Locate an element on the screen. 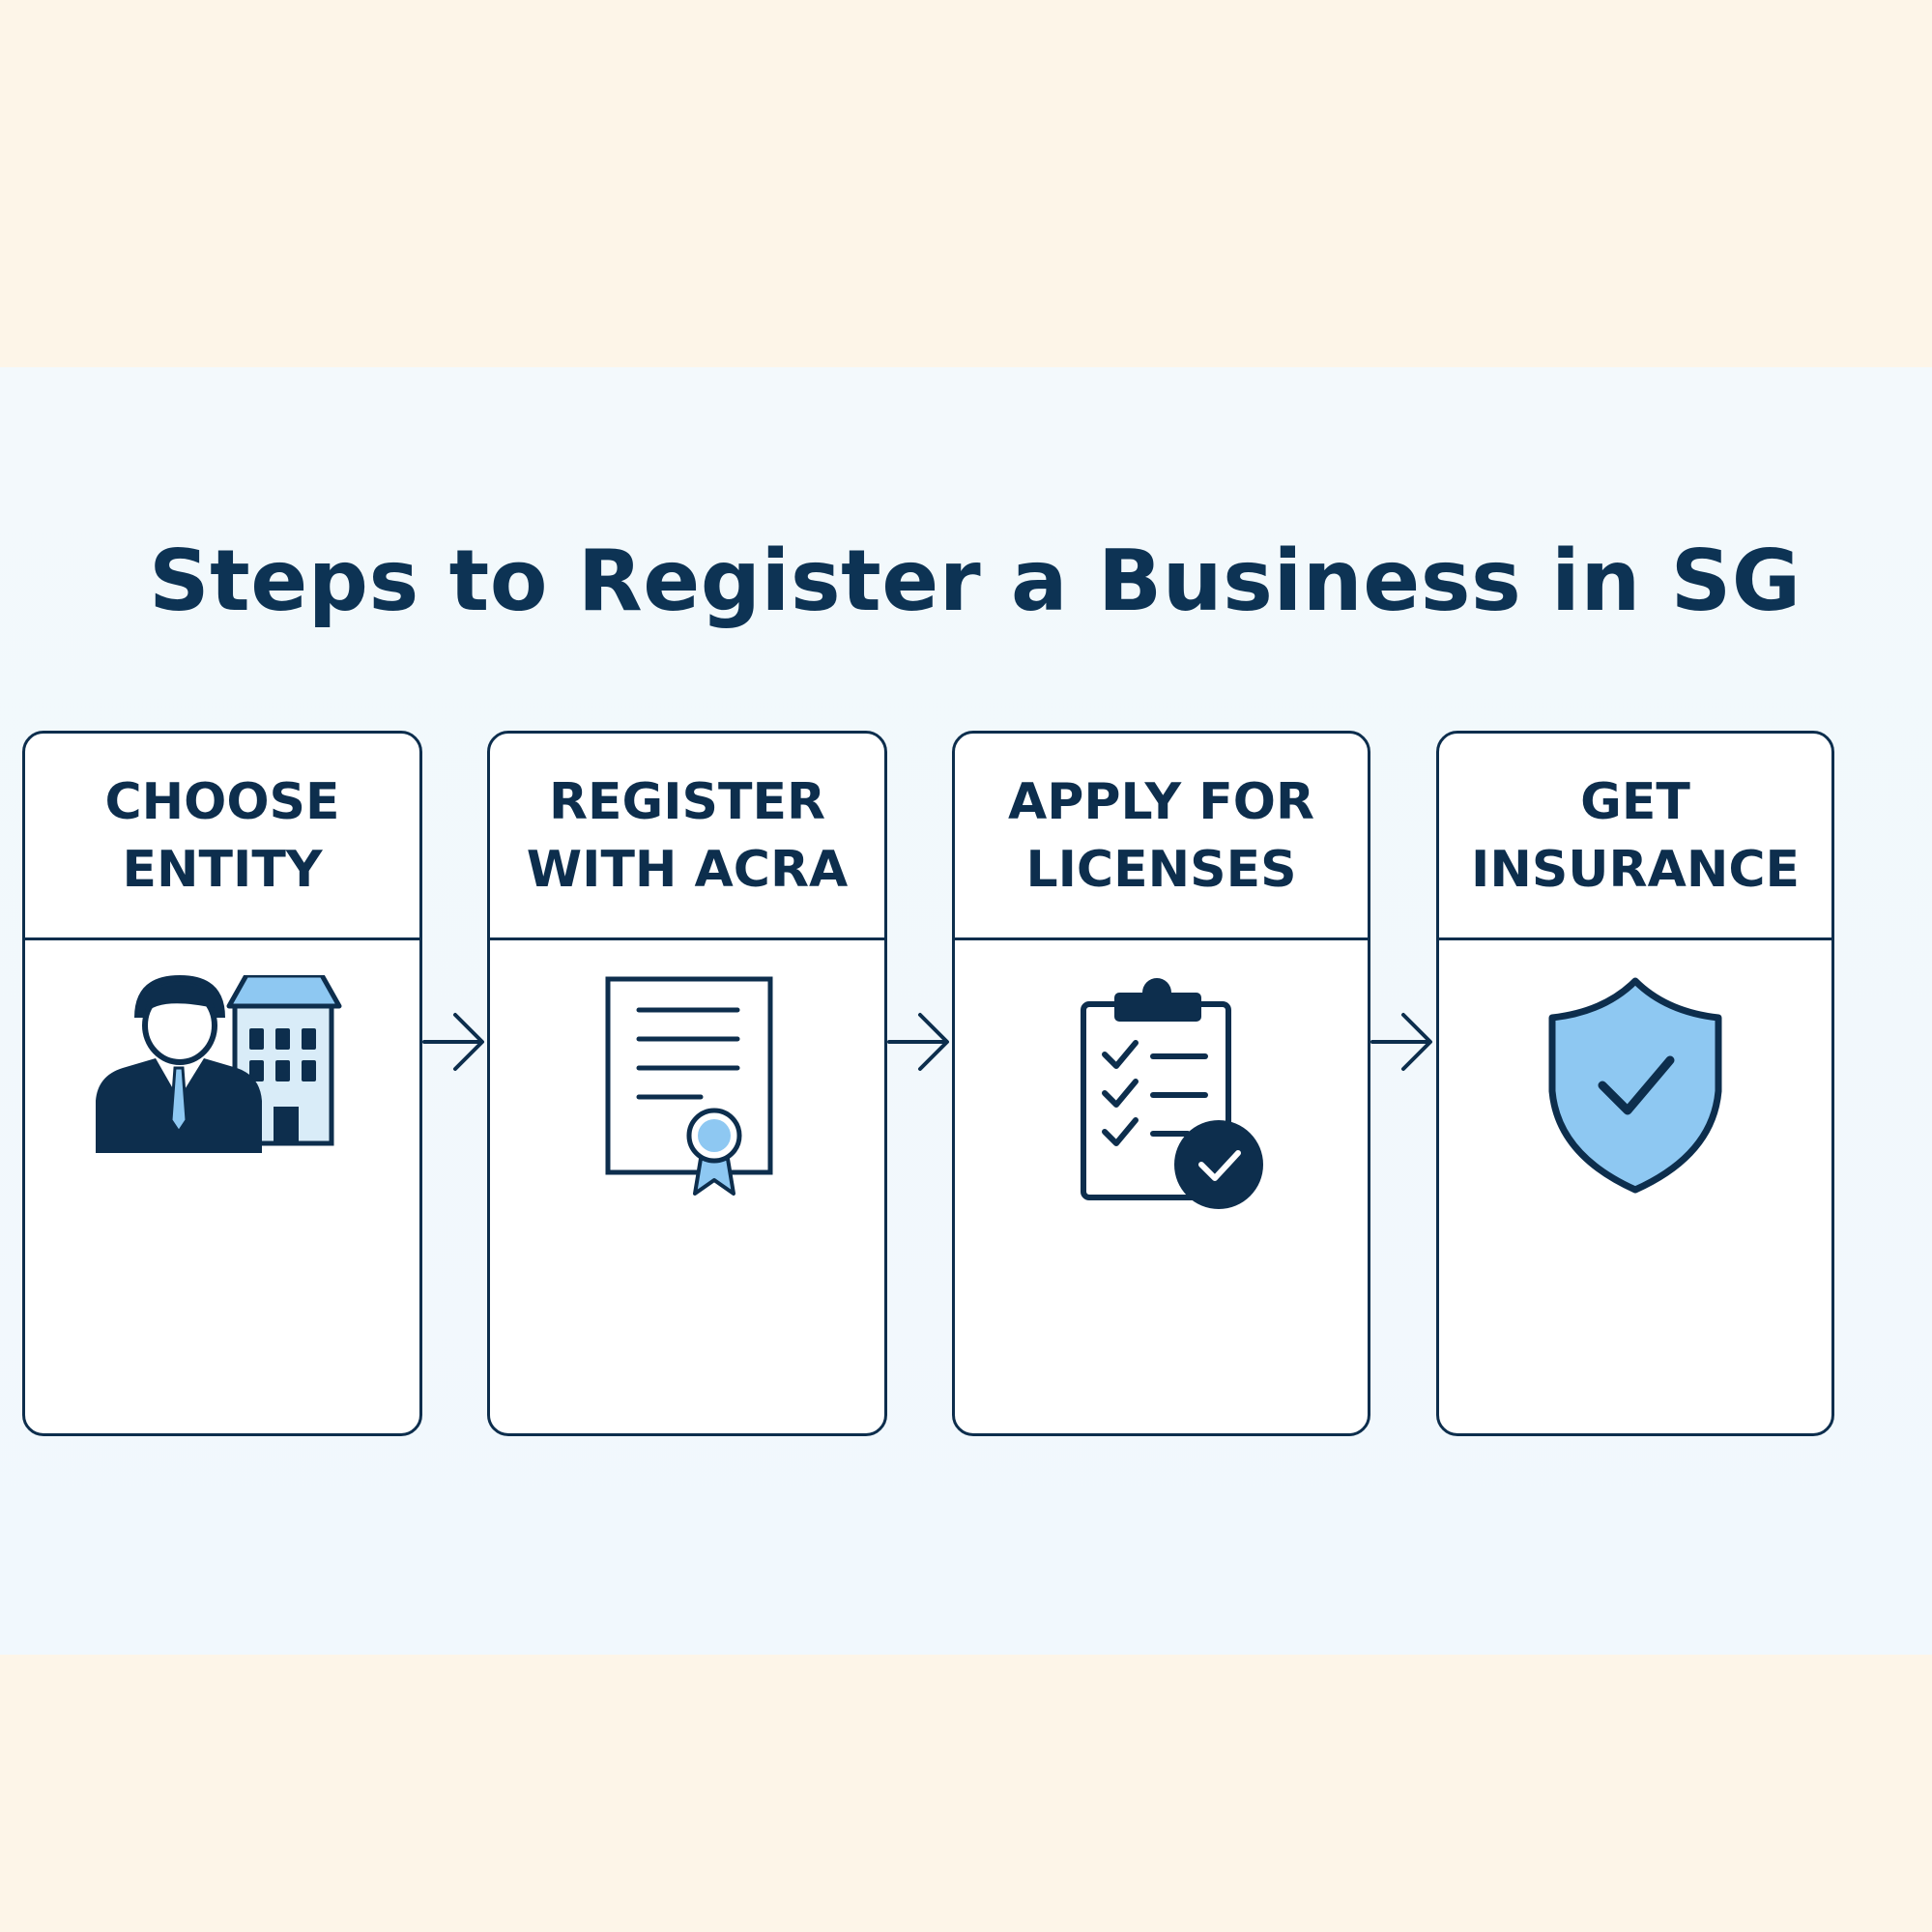  step-card-header: REGISTER WITH ACRA is located at coordinates (687, 837).